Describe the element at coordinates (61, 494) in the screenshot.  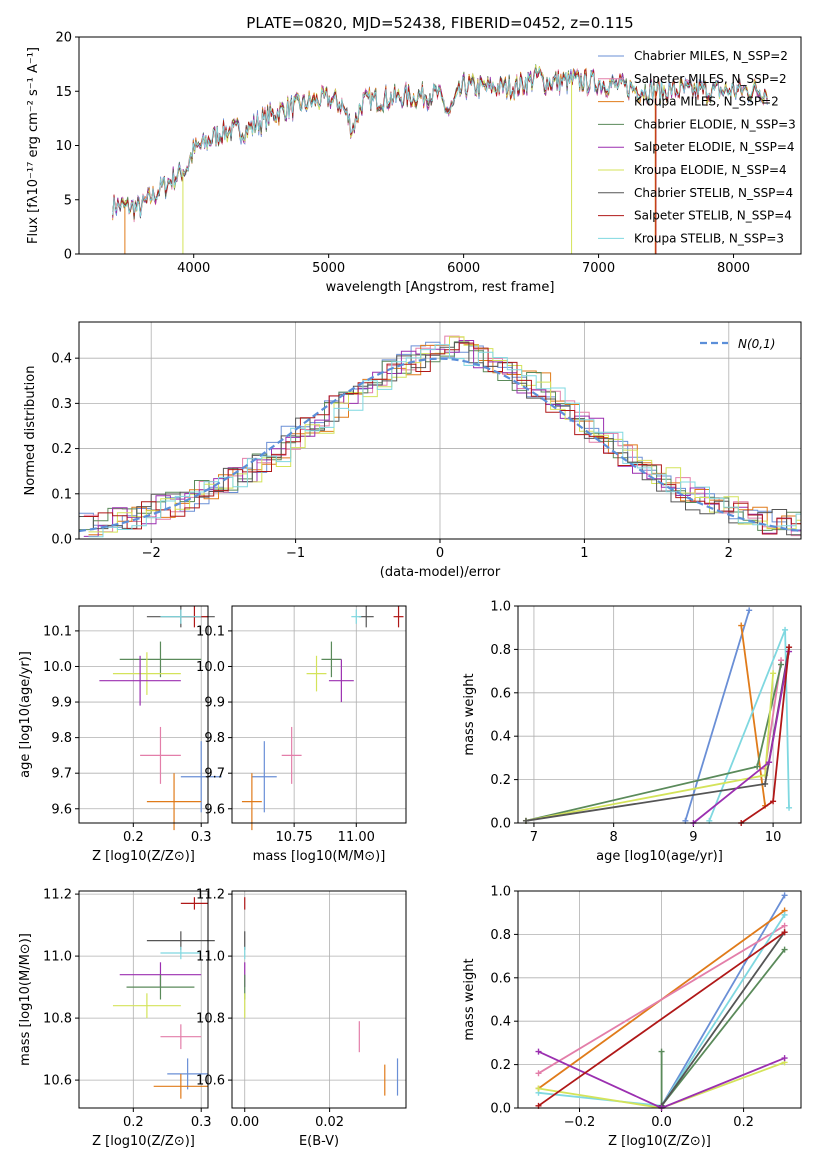
I see `y-tick-label: 0.1` at that location.